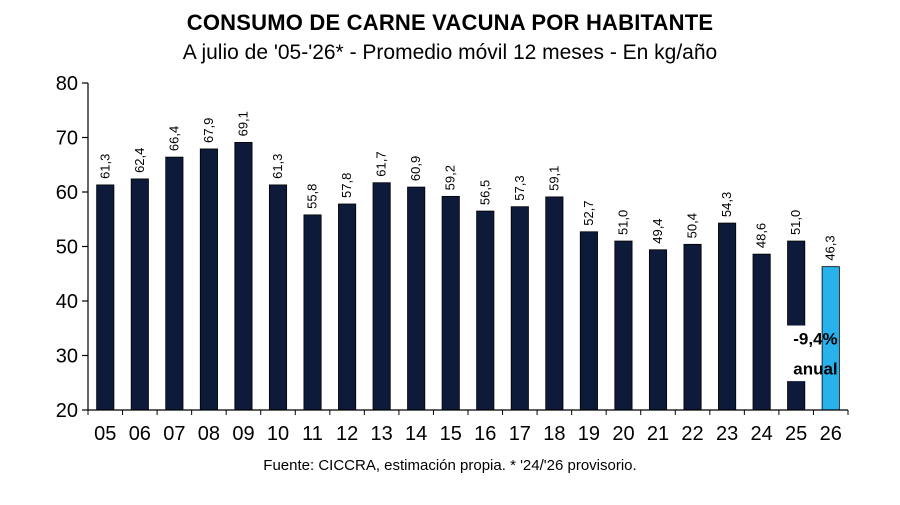  Describe the element at coordinates (104, 166) in the screenshot. I see `data-label-05: 61,3` at that location.